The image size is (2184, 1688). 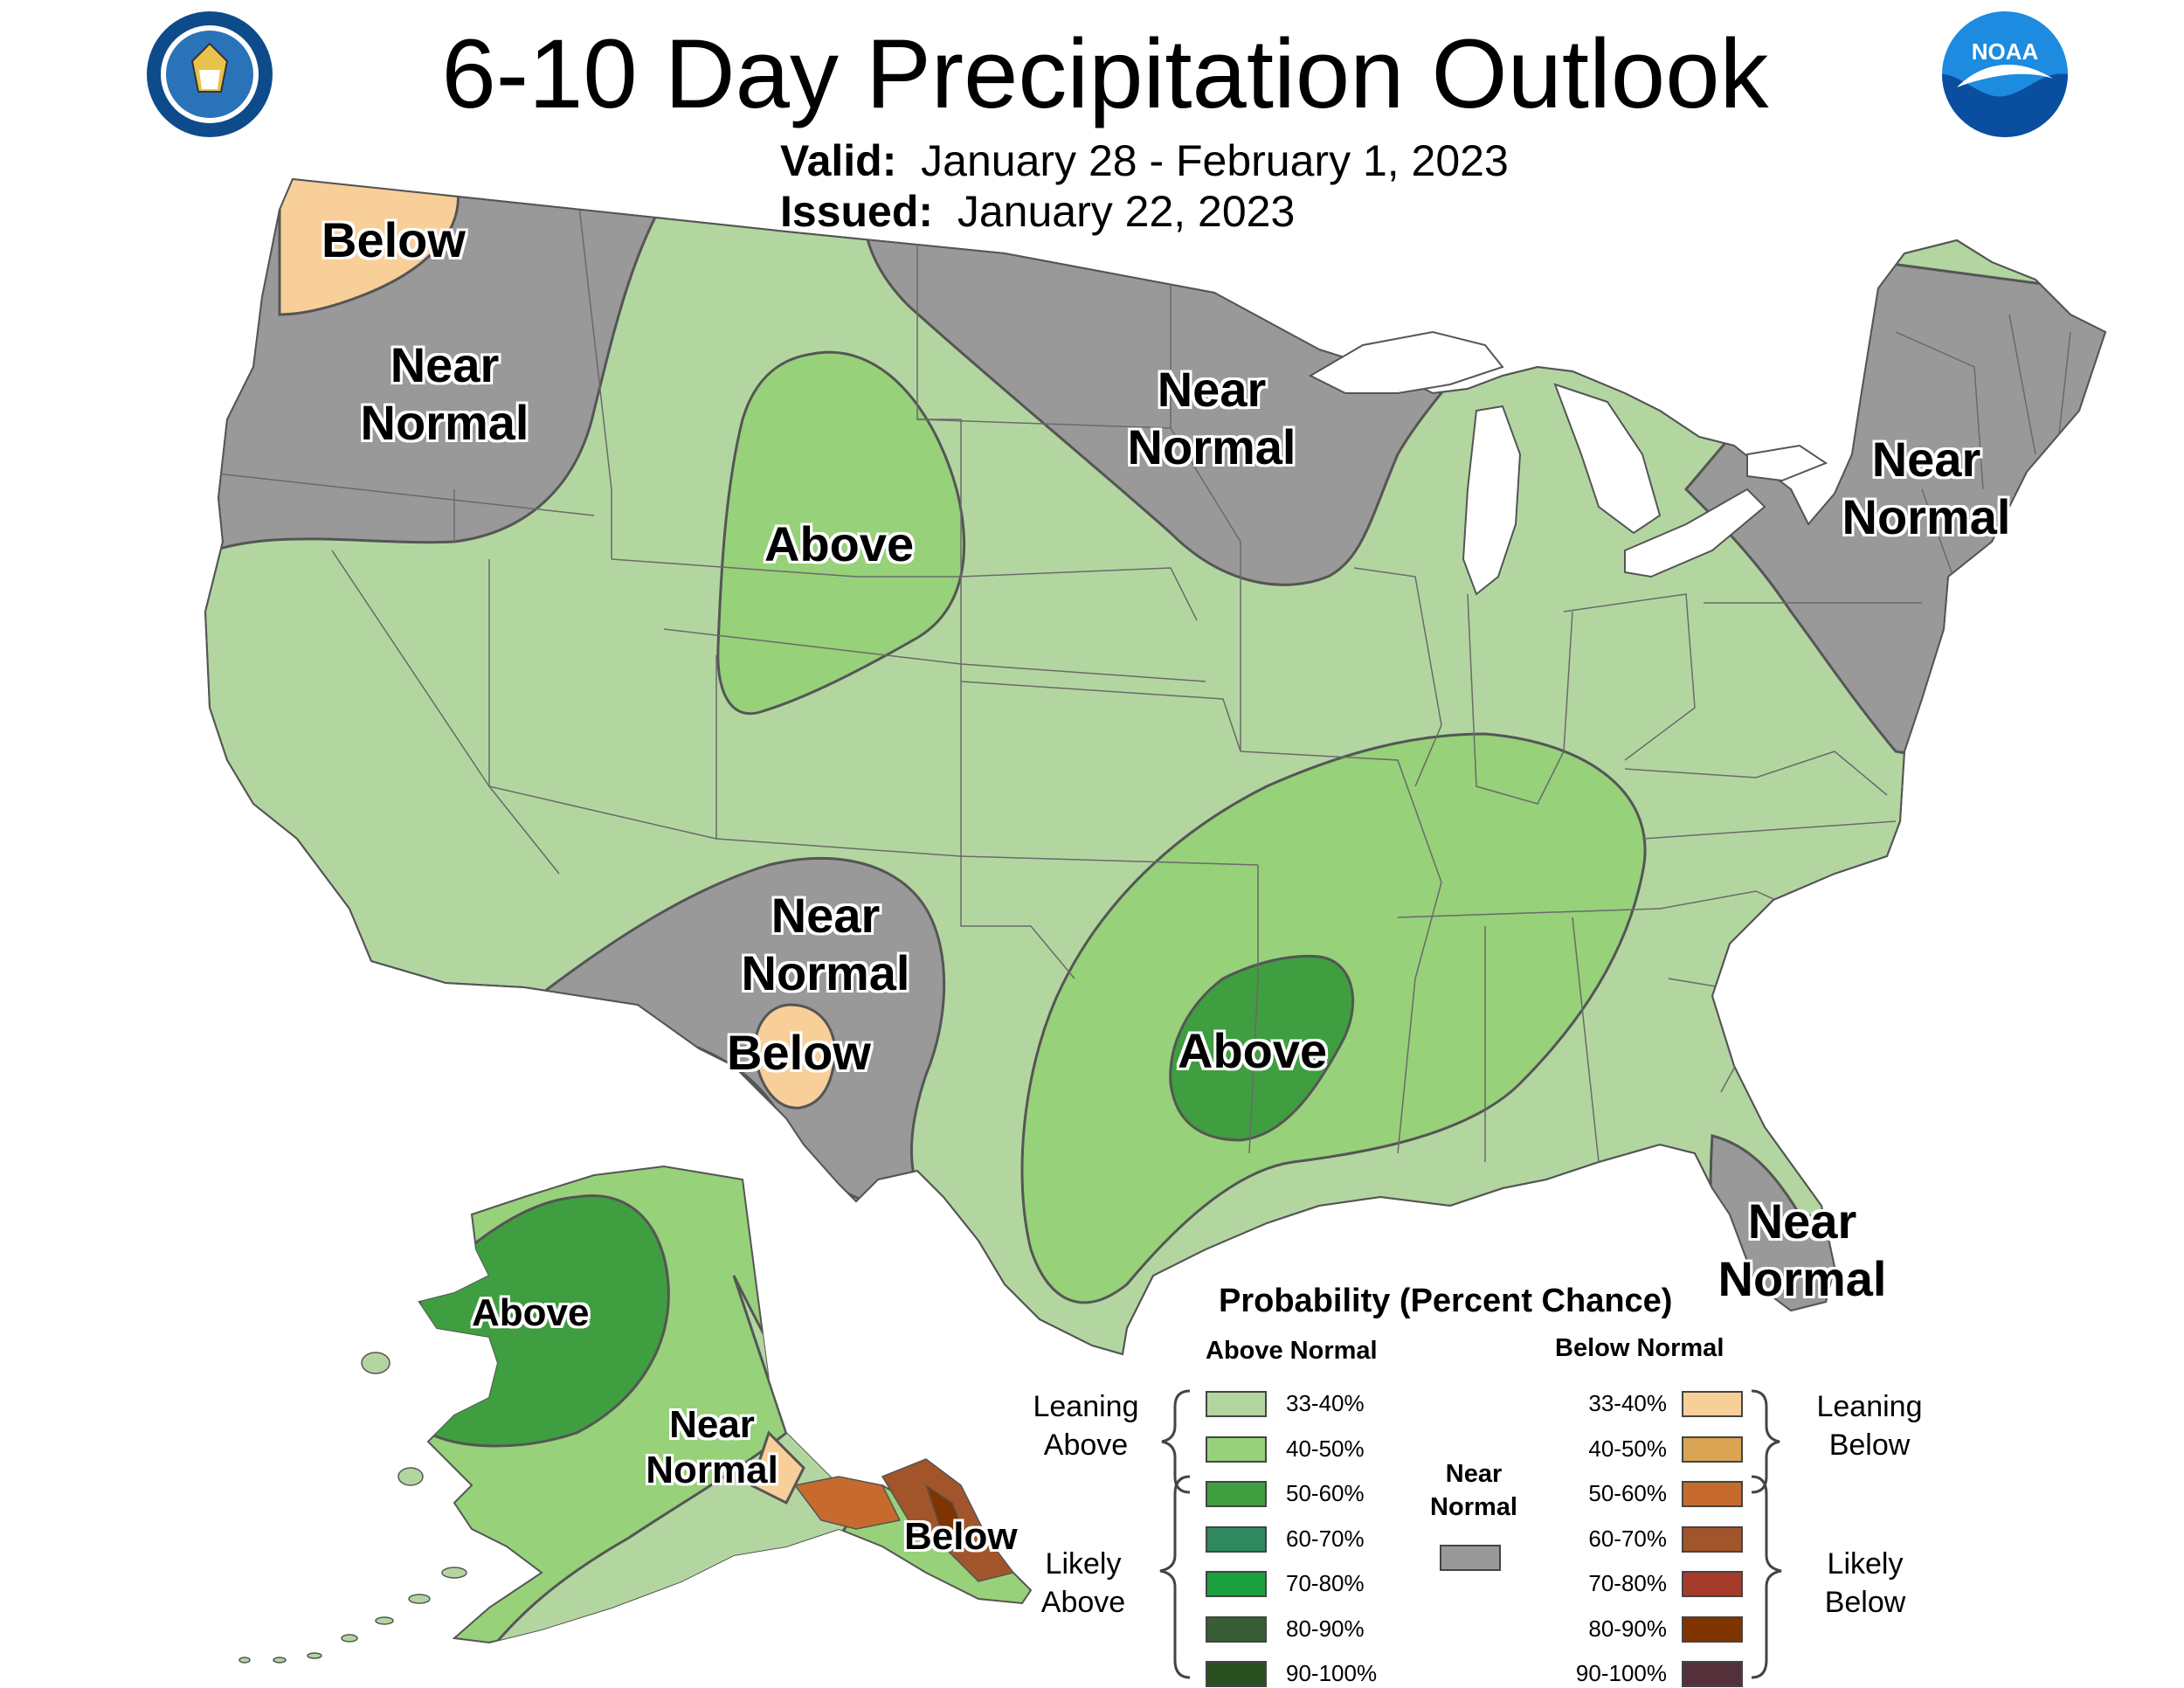 What do you see at coordinates (961, 1536) in the screenshot?
I see `label-alaska-below: Below` at bounding box center [961, 1536].